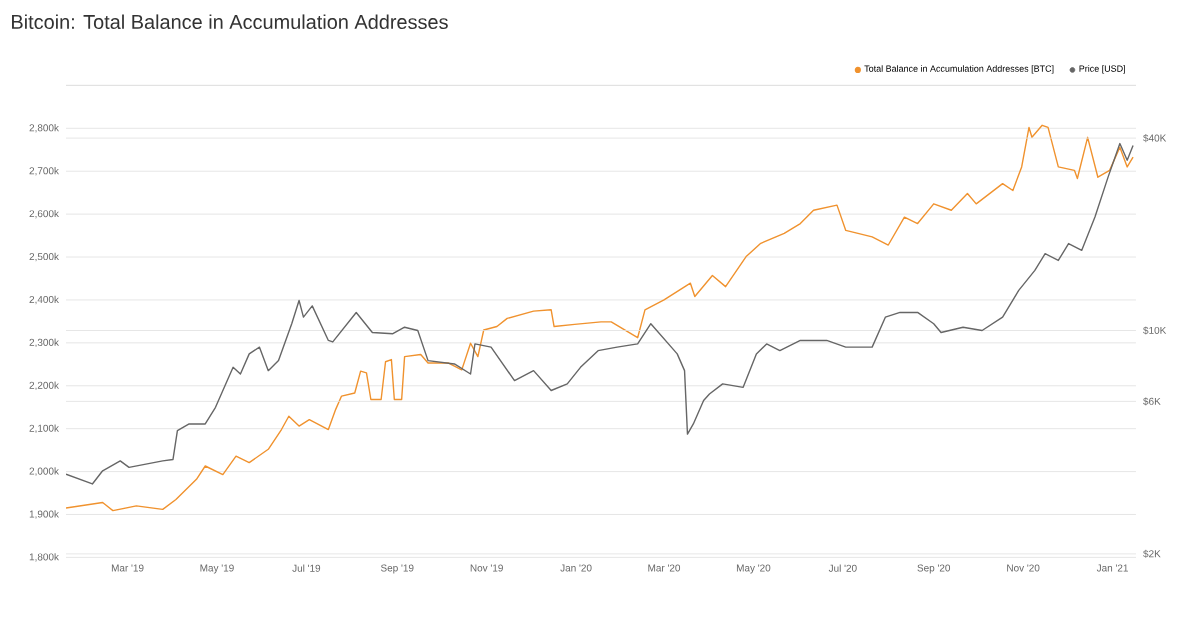 The width and height of the screenshot is (1200, 642). Describe the element at coordinates (230, 22) in the screenshot. I see `chart-title: Bitcoin: Total Balance in Accumulation Addresses` at that location.